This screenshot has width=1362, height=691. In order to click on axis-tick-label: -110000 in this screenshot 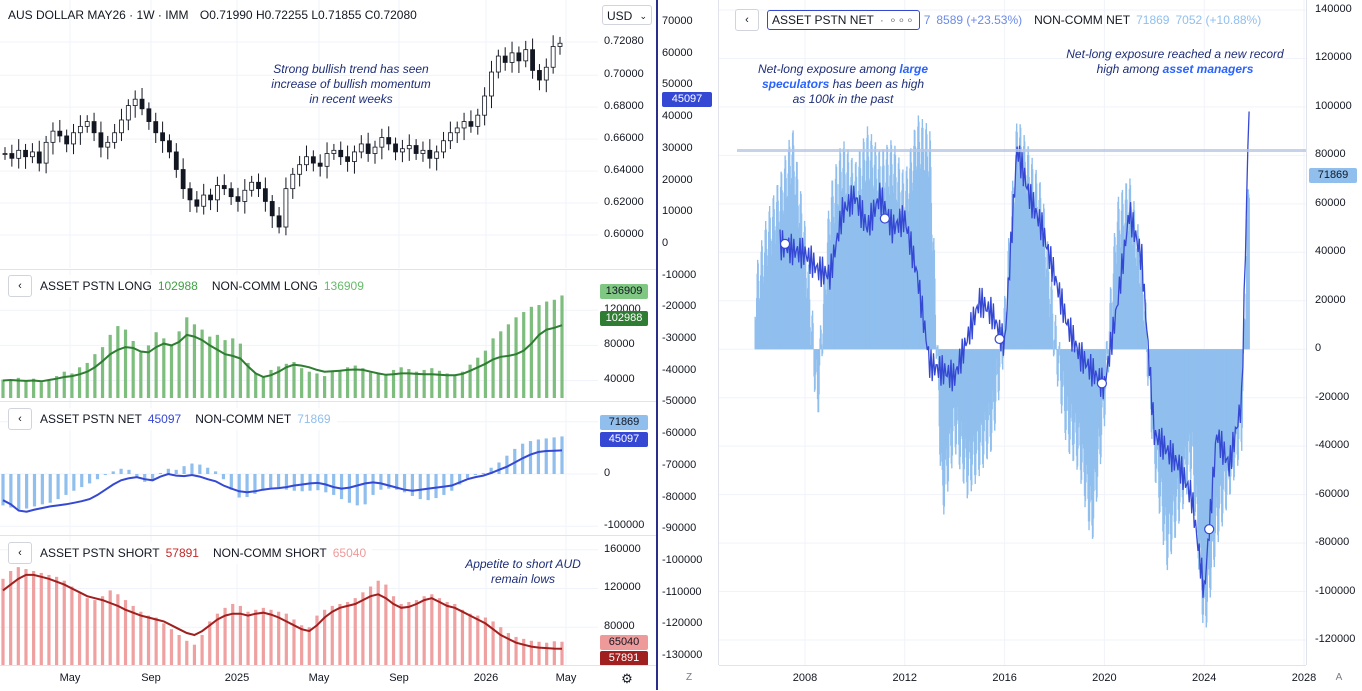, I will do `click(682, 592)`.